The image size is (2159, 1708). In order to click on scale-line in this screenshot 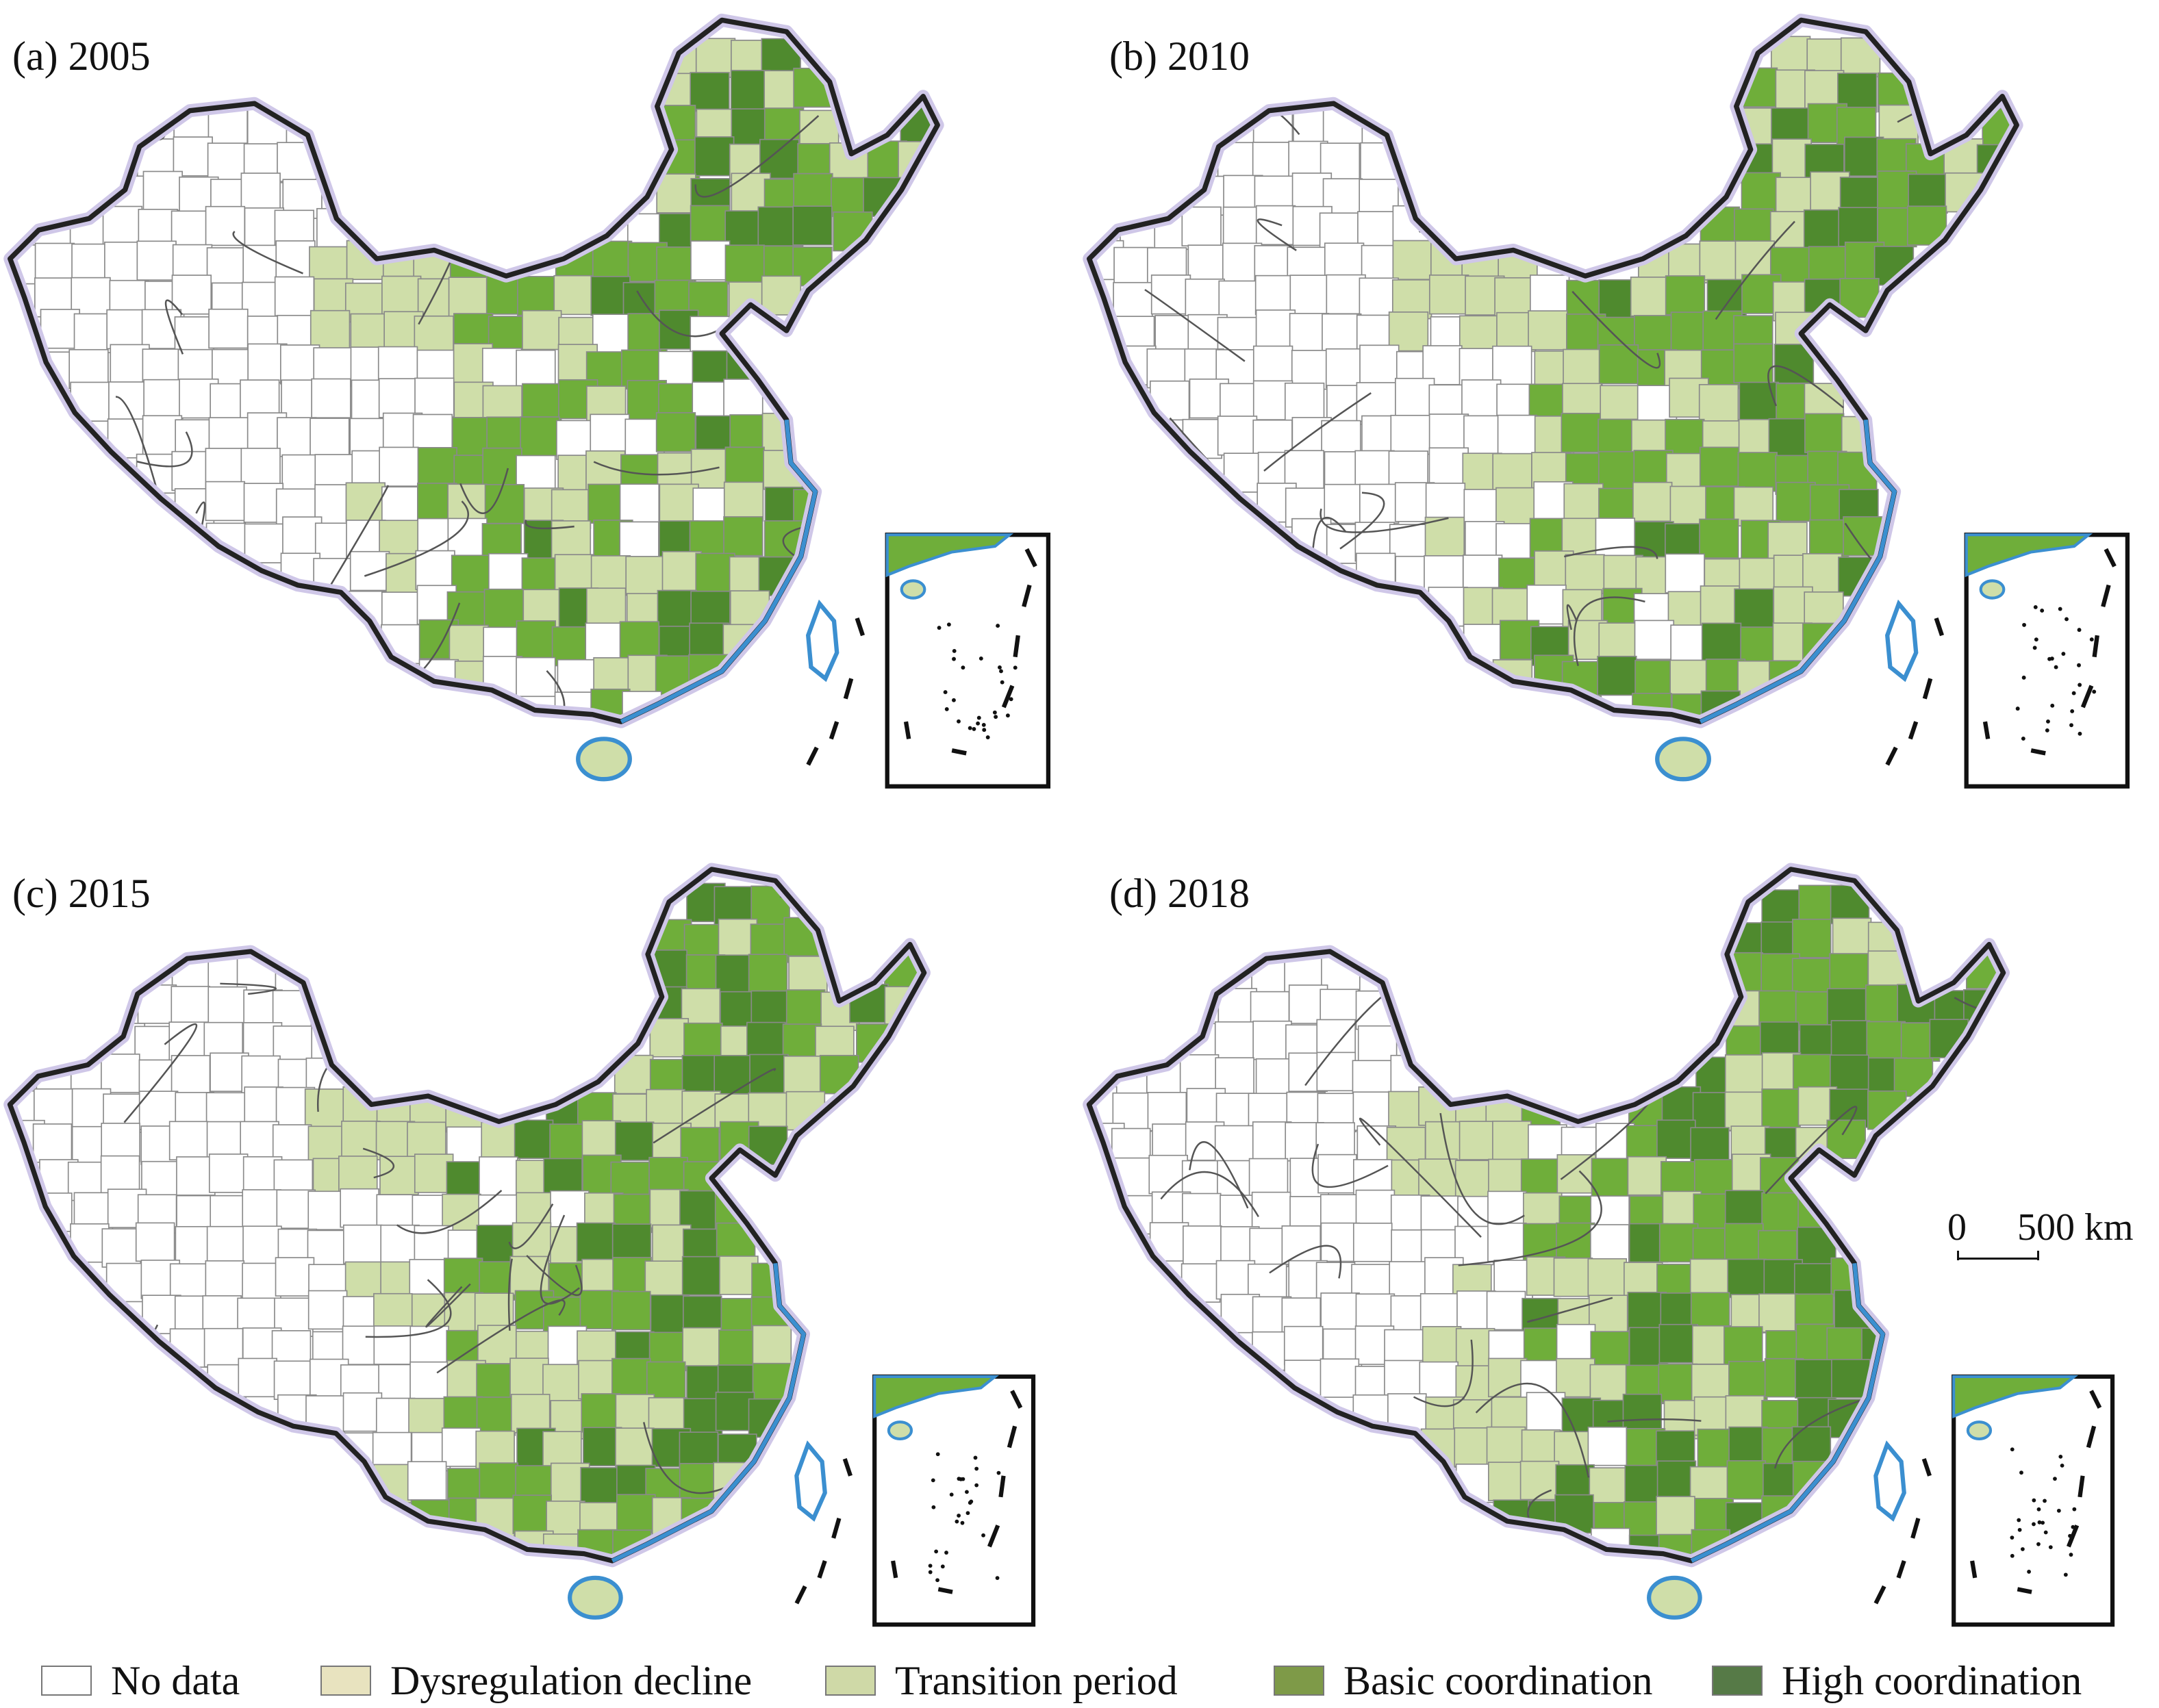, I will do `click(1998, 1259)`.